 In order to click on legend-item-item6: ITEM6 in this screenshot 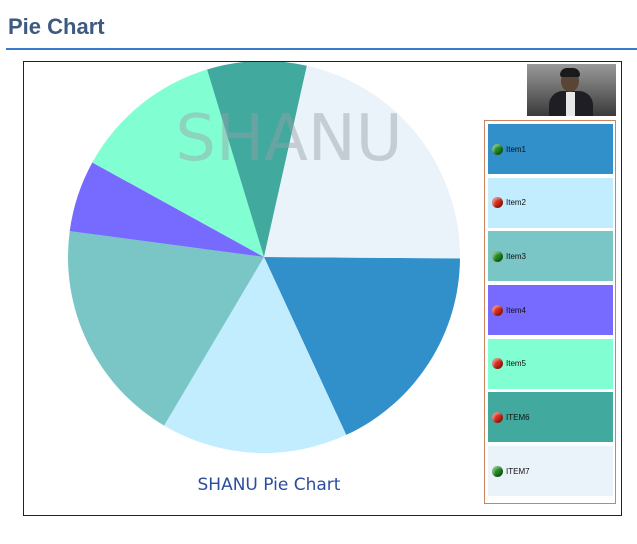, I will do `click(550, 417)`.